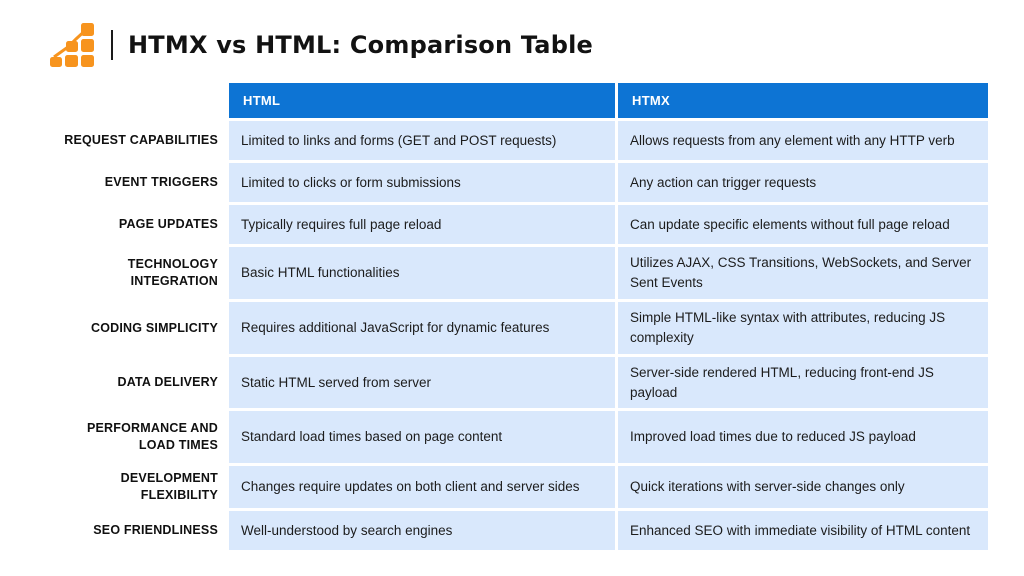  Describe the element at coordinates (167, 382) in the screenshot. I see `row-label: DATA DELIVERY` at that location.